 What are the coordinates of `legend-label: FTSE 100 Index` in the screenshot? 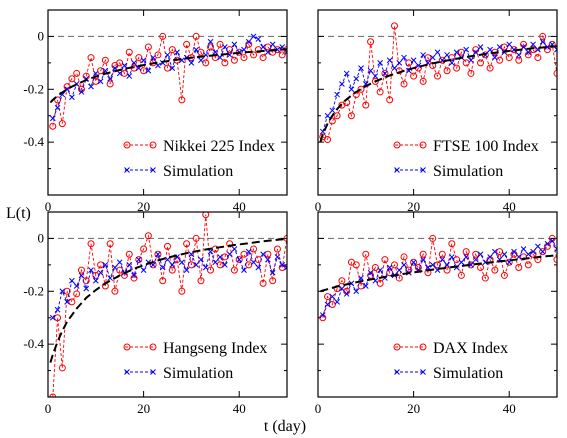 It's located at (486, 146).